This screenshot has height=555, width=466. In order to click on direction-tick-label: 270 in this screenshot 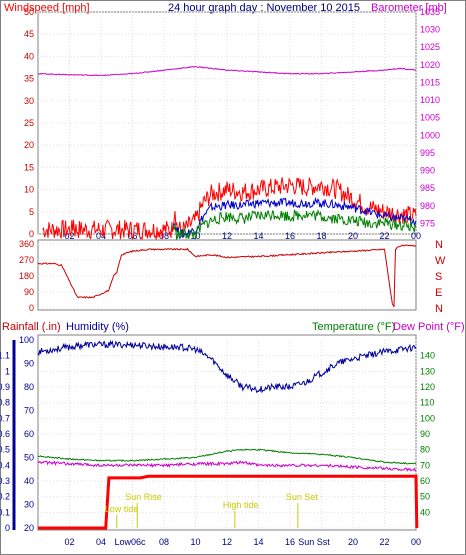, I will do `click(26, 260)`.